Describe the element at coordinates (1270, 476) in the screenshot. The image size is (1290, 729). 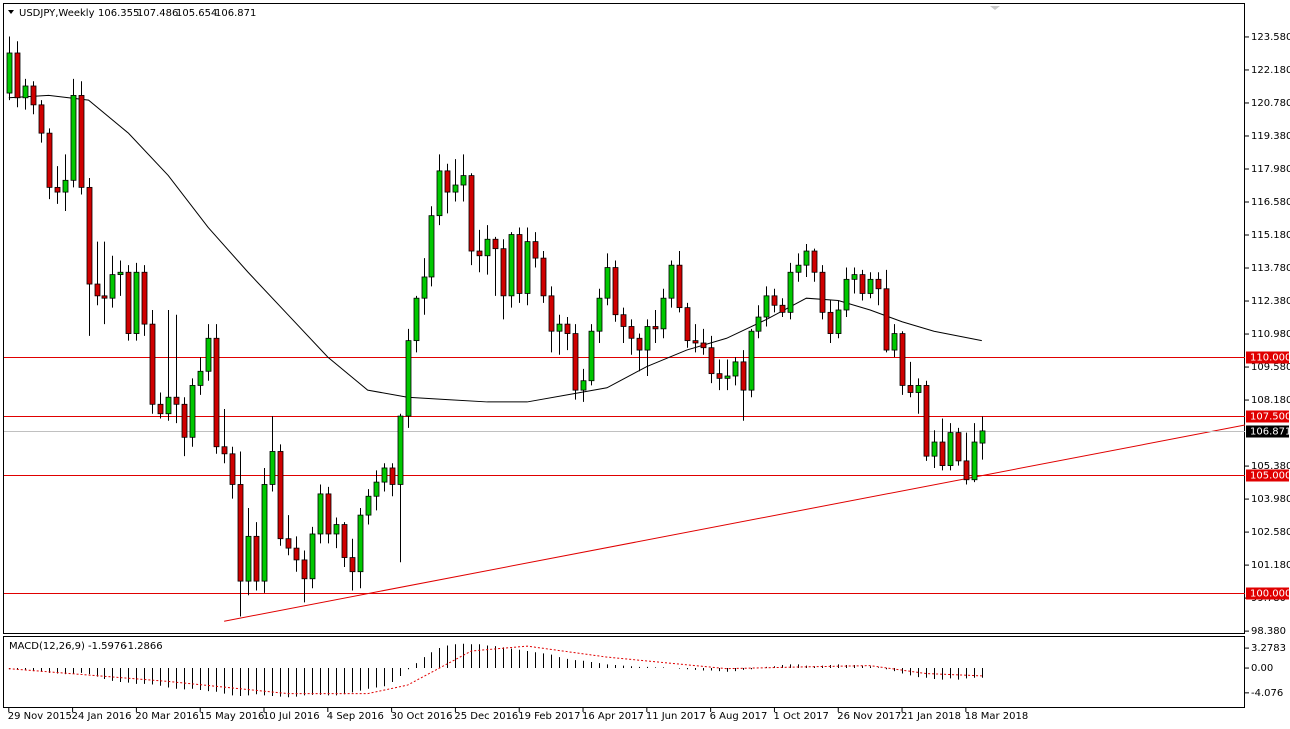
I see `level-label: 105.000` at that location.